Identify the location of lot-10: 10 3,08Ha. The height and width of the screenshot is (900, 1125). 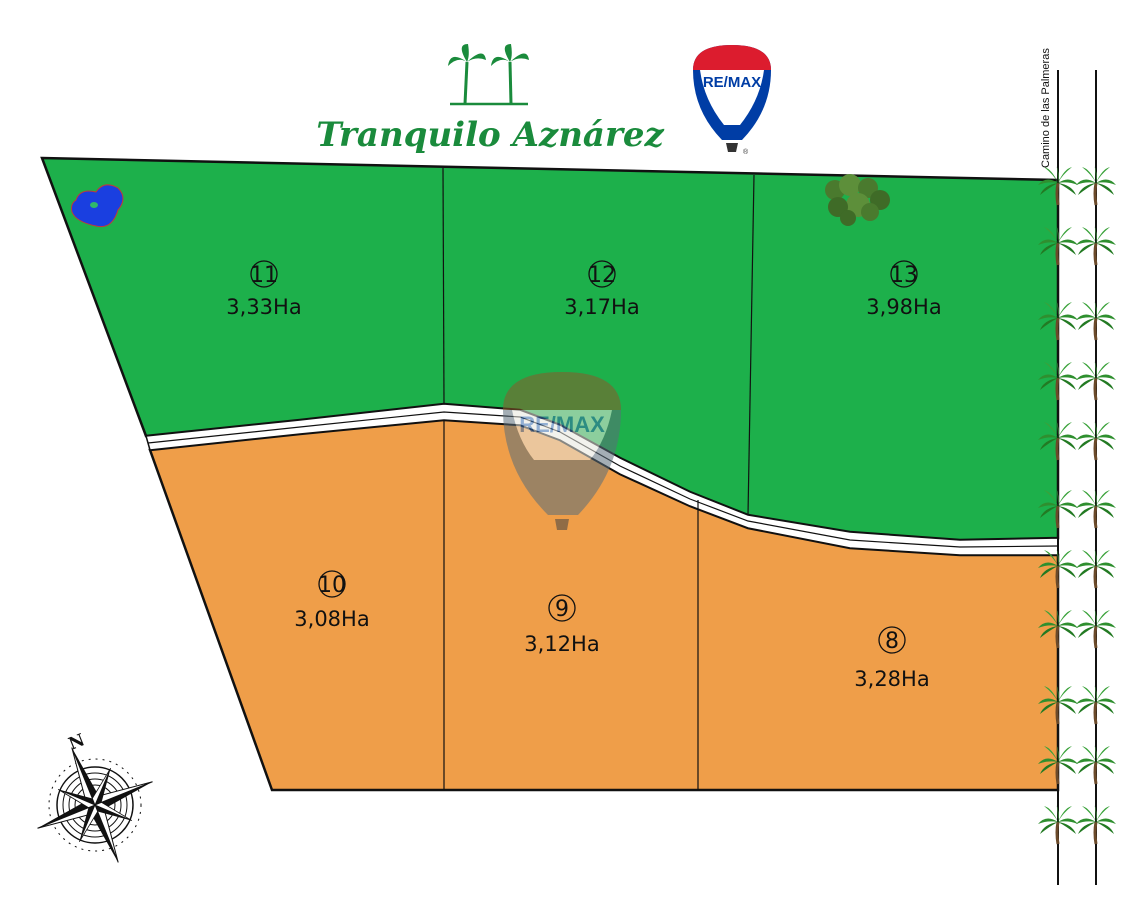
(332, 600).